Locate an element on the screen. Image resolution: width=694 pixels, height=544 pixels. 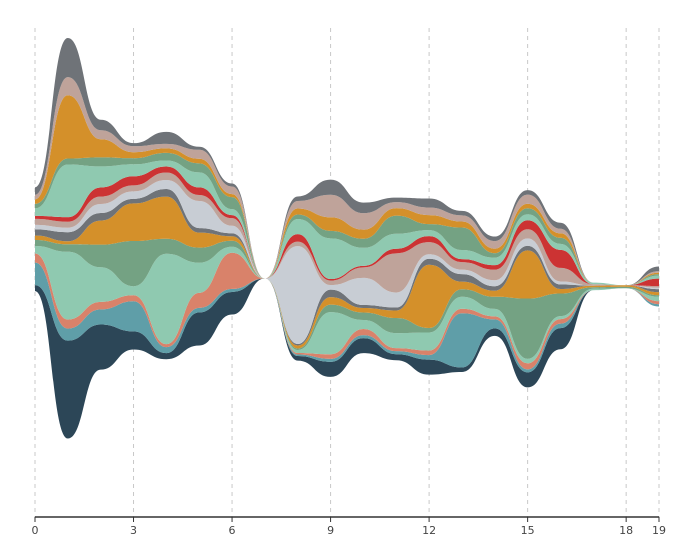
x-tick-label-12: 12 is located at coordinates (429, 530).